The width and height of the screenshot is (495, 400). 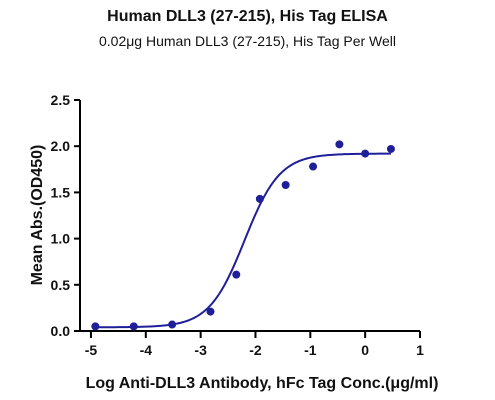 I want to click on y-tick-label: 1.0, so click(x=61, y=239).